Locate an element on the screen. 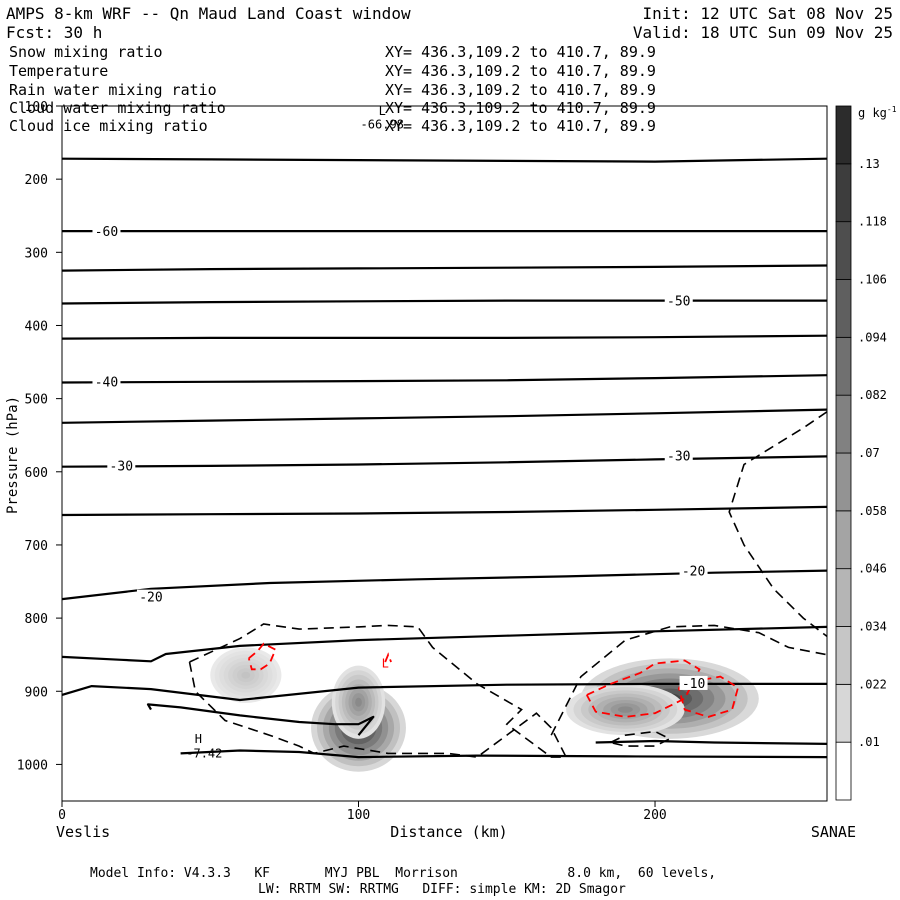 The image size is (900, 900). valid-time: Valid: 18 UTC Sun 09 Nov 25 is located at coordinates (763, 32).